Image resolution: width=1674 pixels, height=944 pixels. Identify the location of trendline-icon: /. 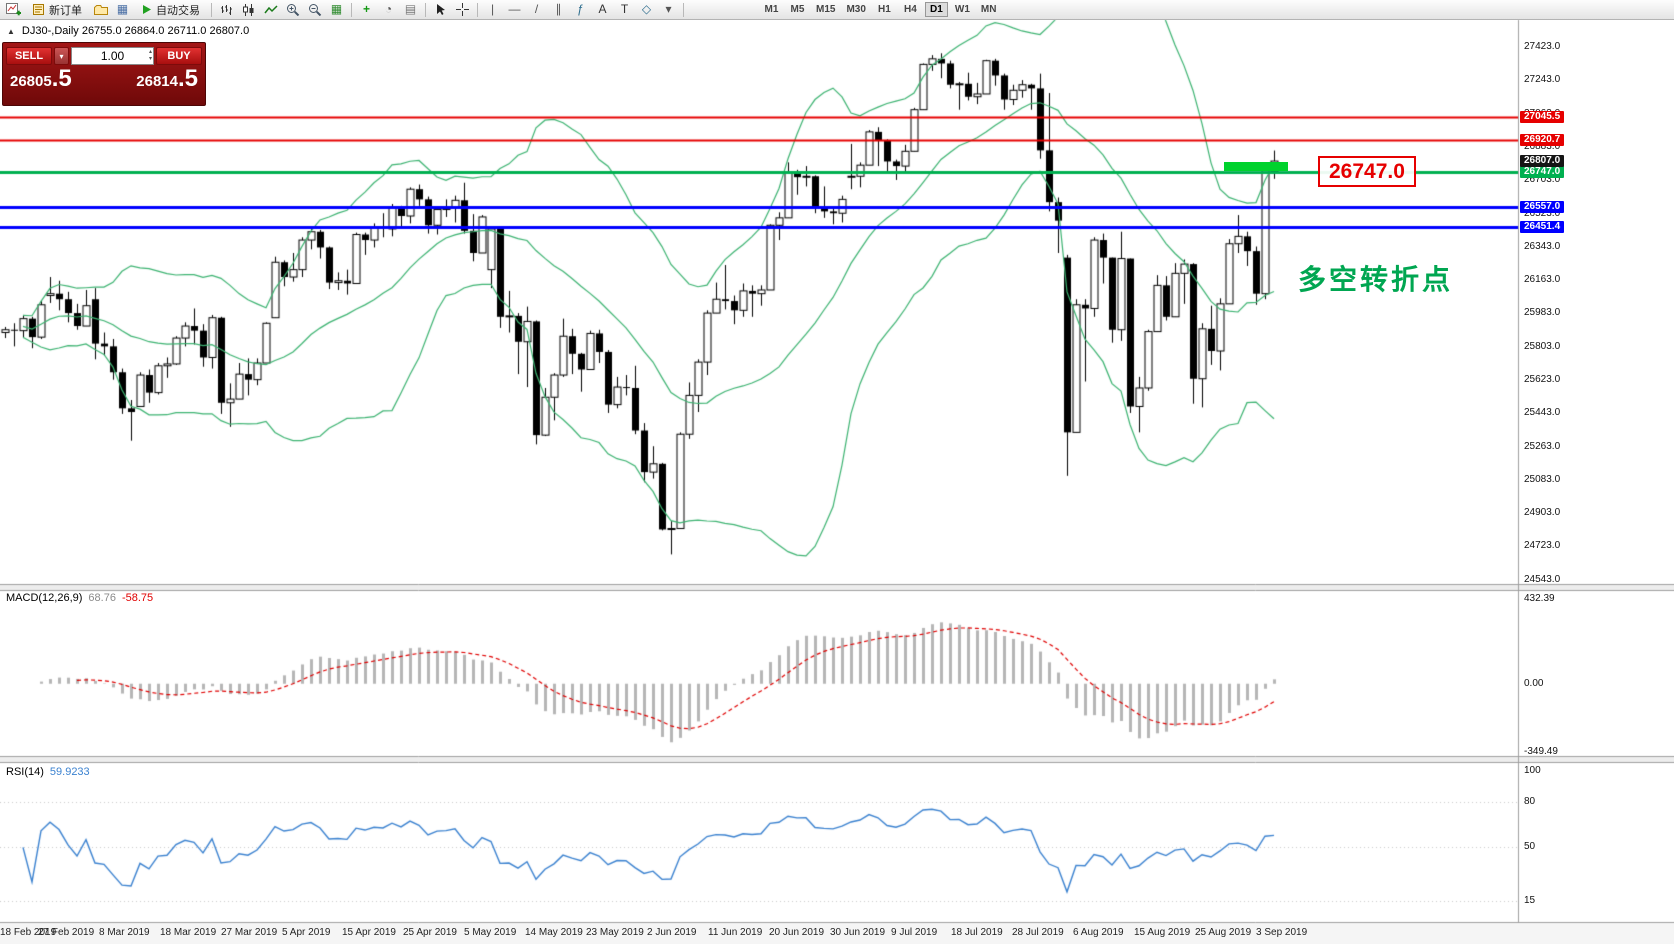
(536, 9).